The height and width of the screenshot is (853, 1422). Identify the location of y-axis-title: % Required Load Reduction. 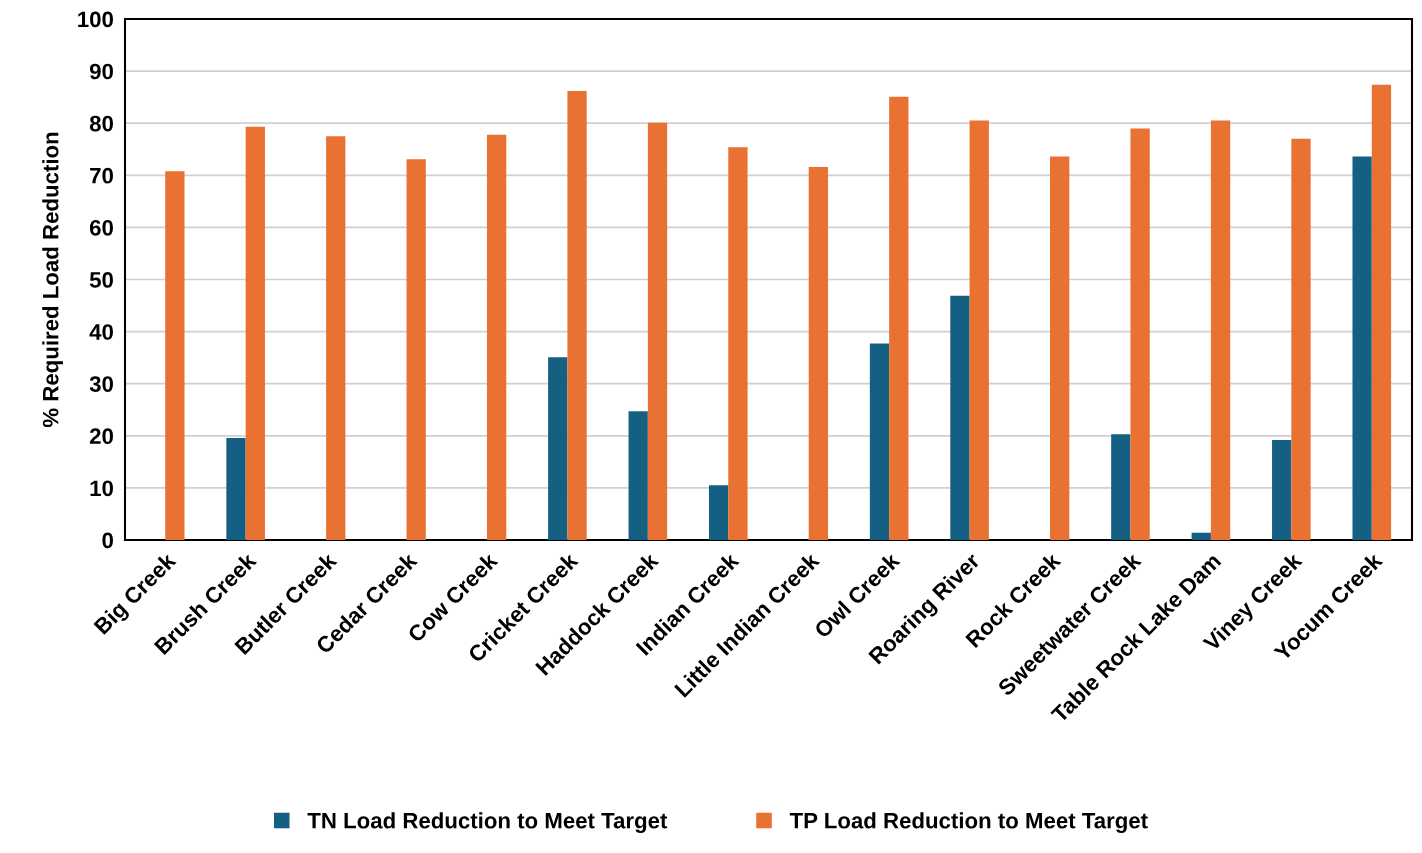
(52, 280).